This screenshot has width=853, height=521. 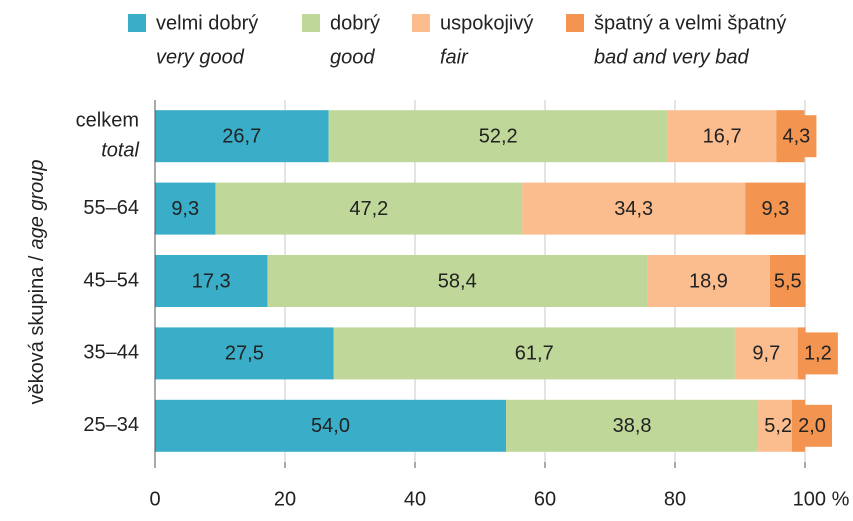 I want to click on legend-label: dobrý, so click(x=355, y=23).